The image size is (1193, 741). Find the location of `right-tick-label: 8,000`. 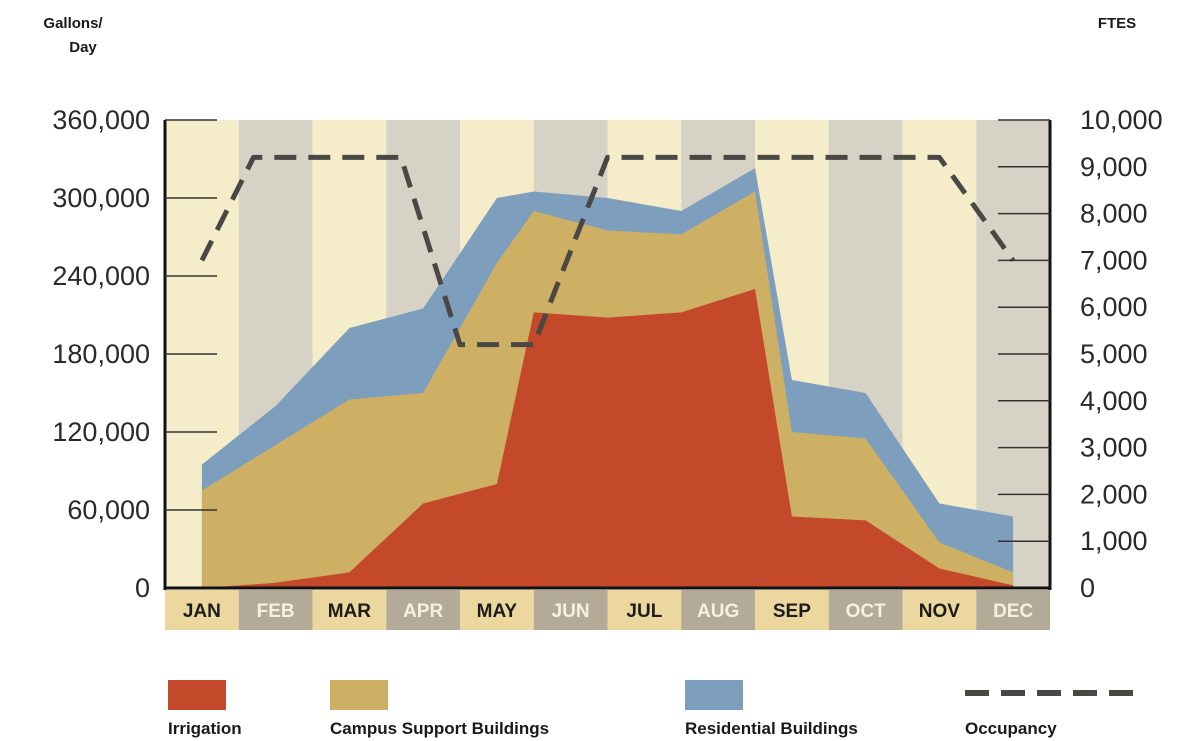

right-tick-label: 8,000 is located at coordinates (1114, 214).